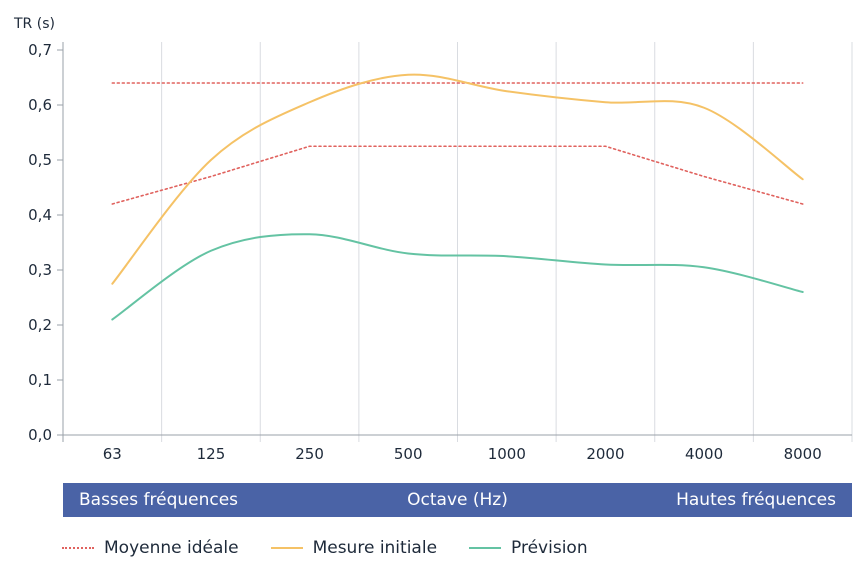 The height and width of the screenshot is (575, 867). I want to click on legend-label-prevision: Prévision, so click(549, 548).